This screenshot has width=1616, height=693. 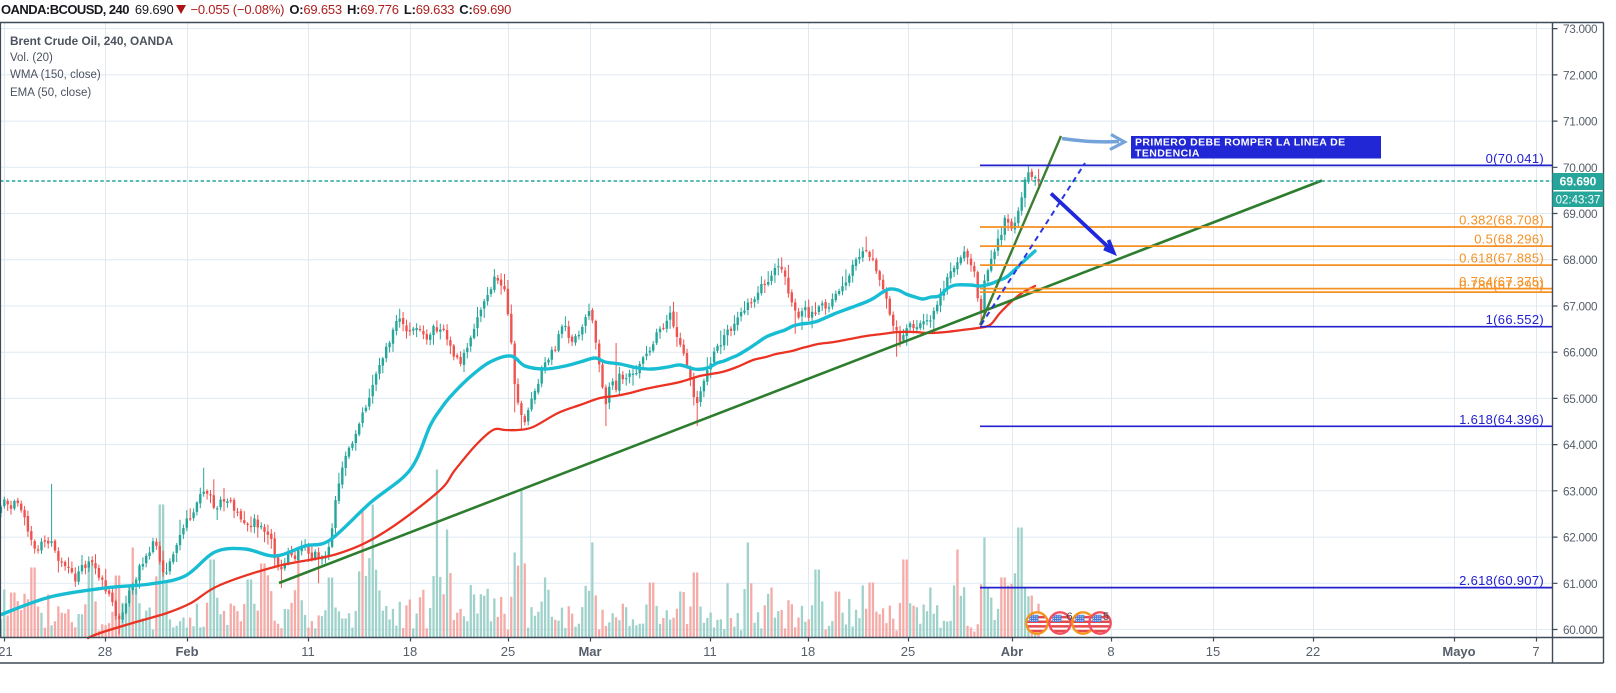 What do you see at coordinates (1580, 538) in the screenshot?
I see `svg-text: 62.000` at bounding box center [1580, 538].